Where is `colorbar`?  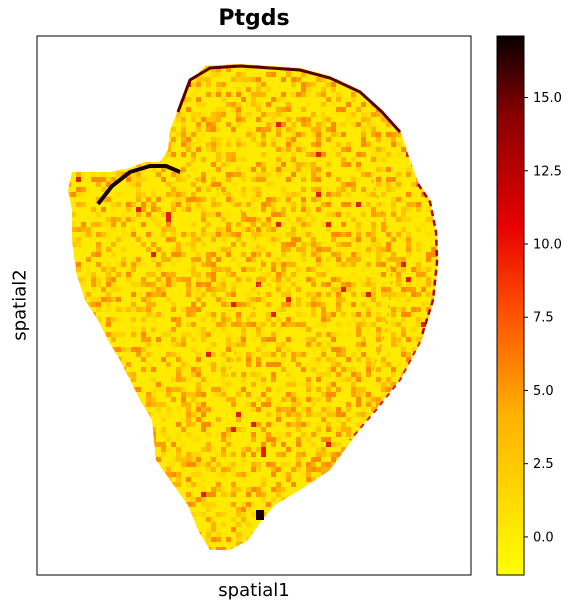 colorbar is located at coordinates (510, 305).